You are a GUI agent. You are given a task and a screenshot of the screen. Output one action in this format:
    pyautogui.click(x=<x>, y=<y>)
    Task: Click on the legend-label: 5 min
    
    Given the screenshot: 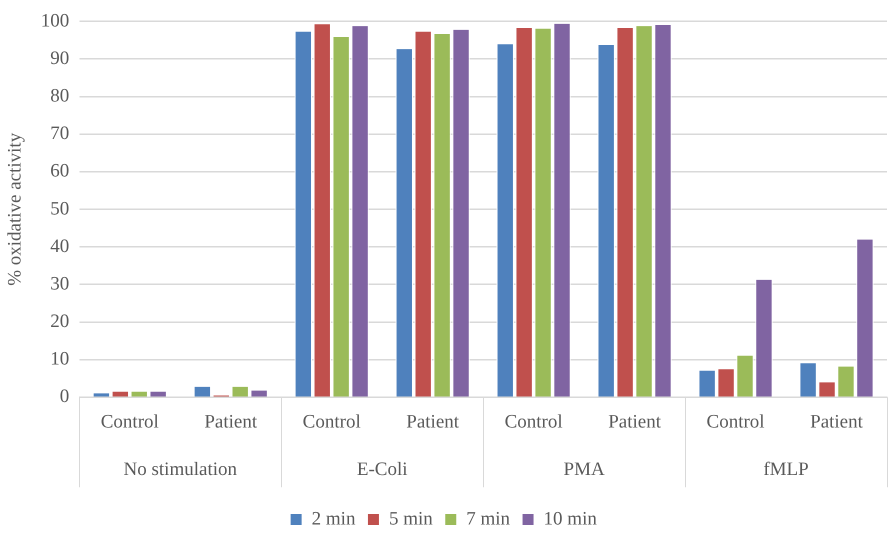 What is the action you would take?
    pyautogui.click(x=411, y=519)
    